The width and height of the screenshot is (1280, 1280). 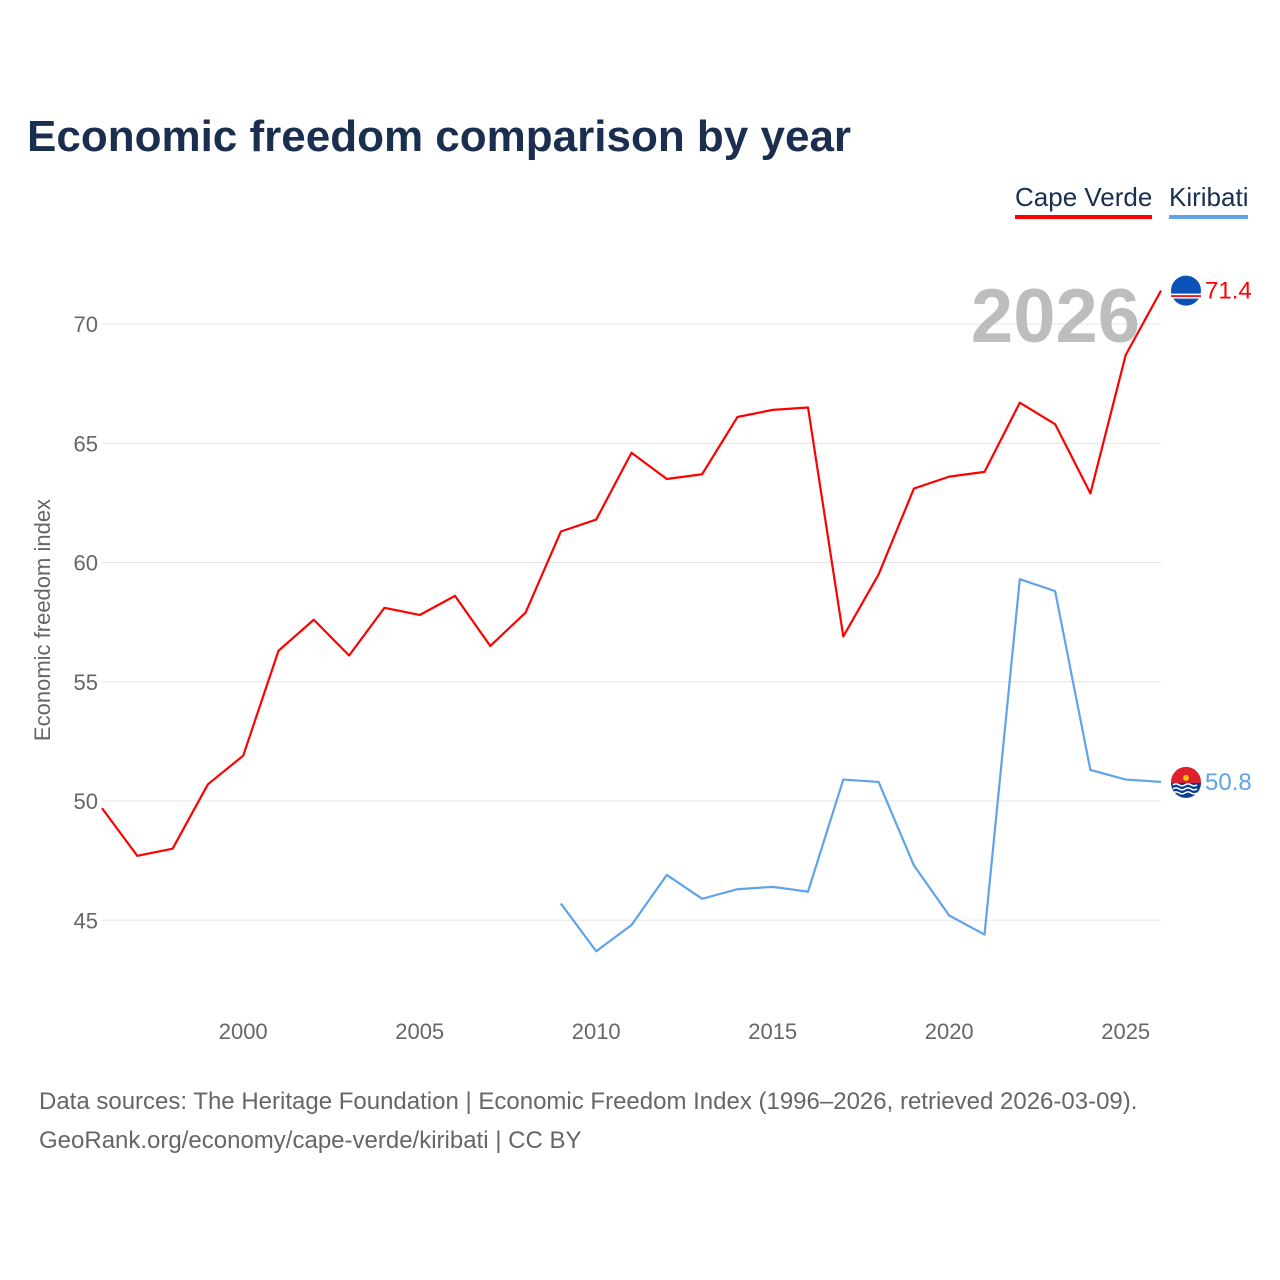 I want to click on y-tick-label: 50, so click(x=86, y=801).